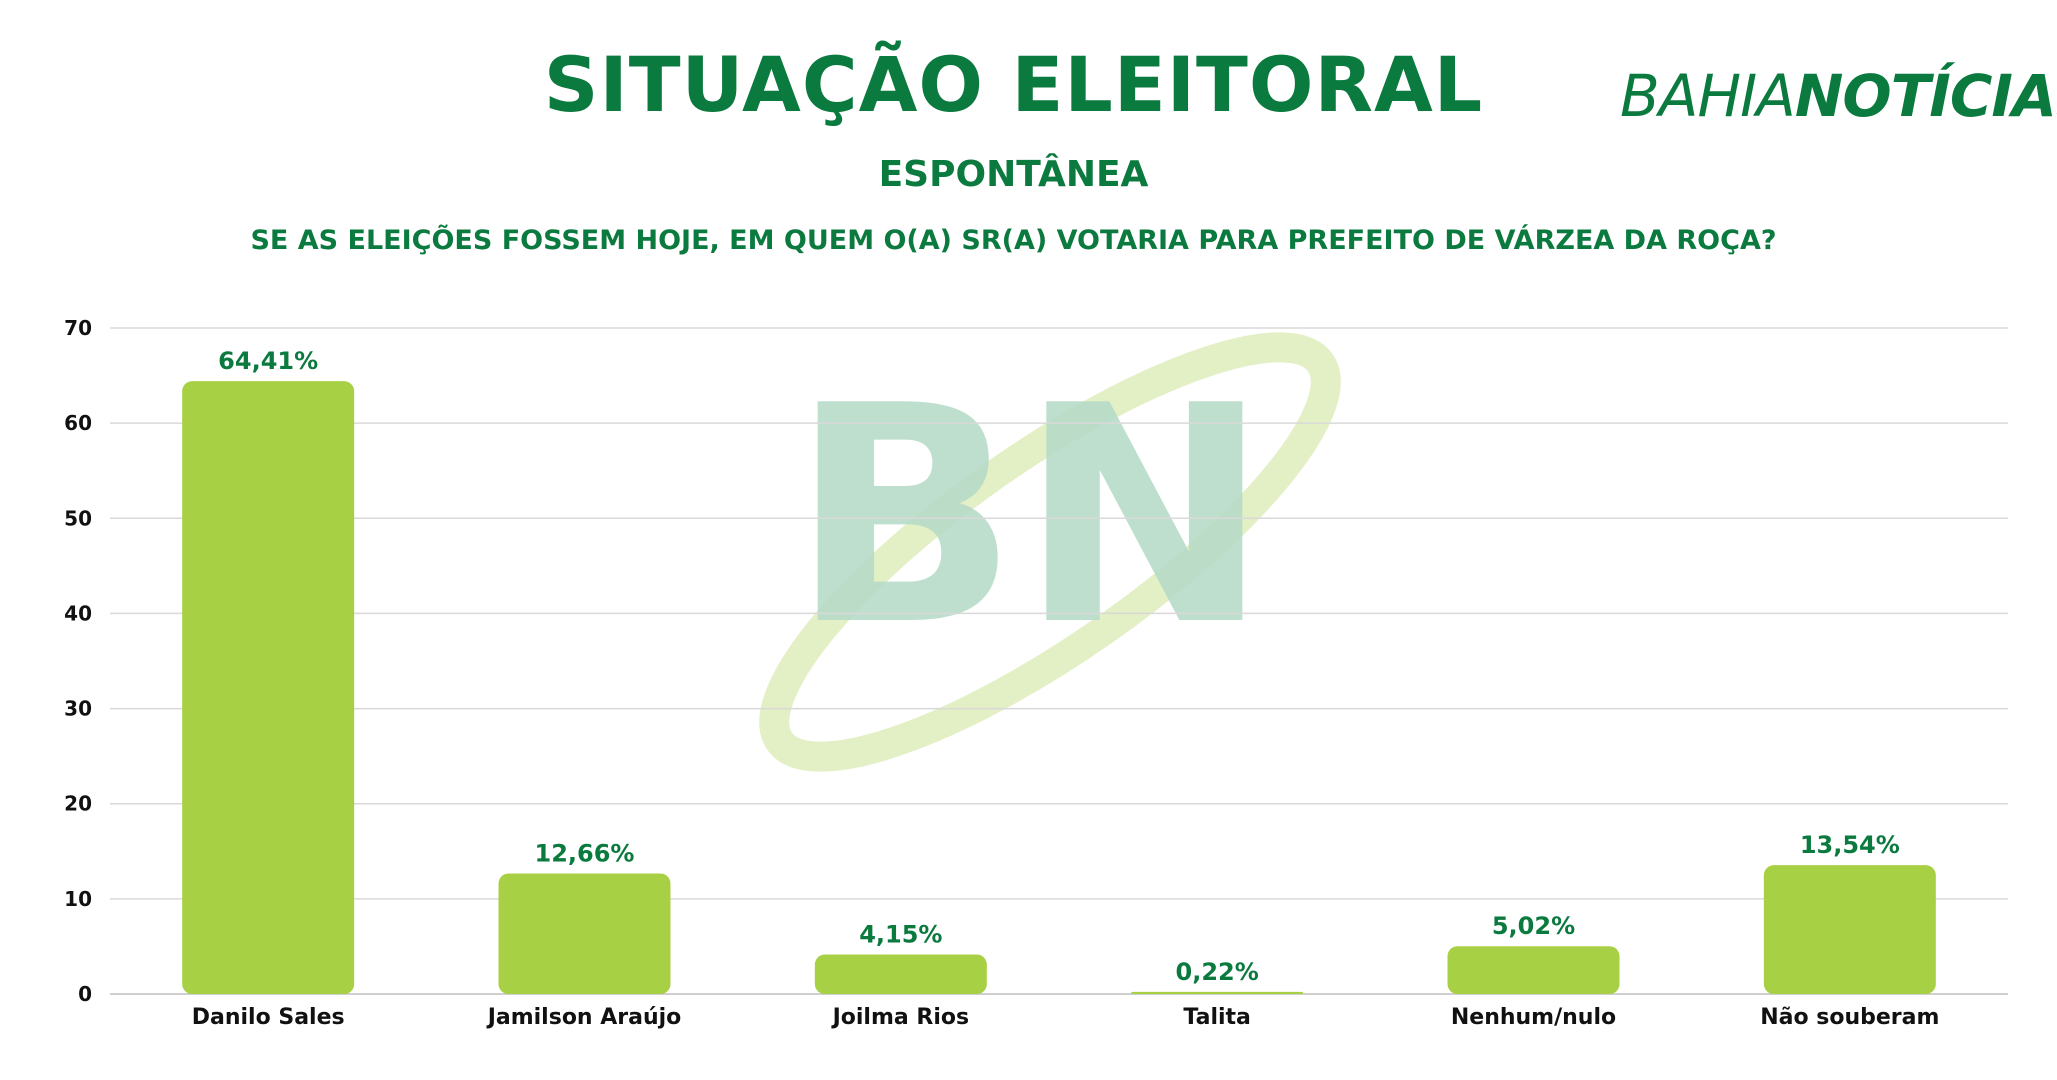  Describe the element at coordinates (78, 613) in the screenshot. I see `y-tick-label: 40` at that location.